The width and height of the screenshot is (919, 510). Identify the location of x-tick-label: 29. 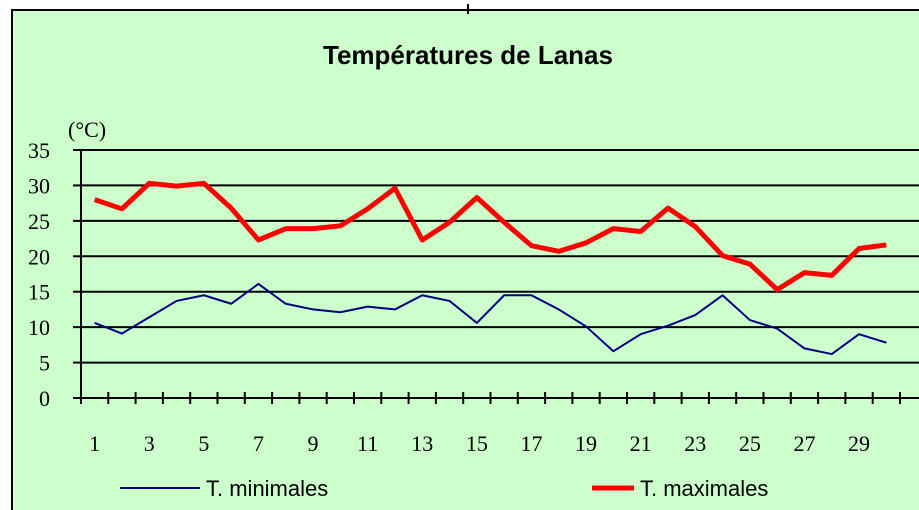
(859, 443).